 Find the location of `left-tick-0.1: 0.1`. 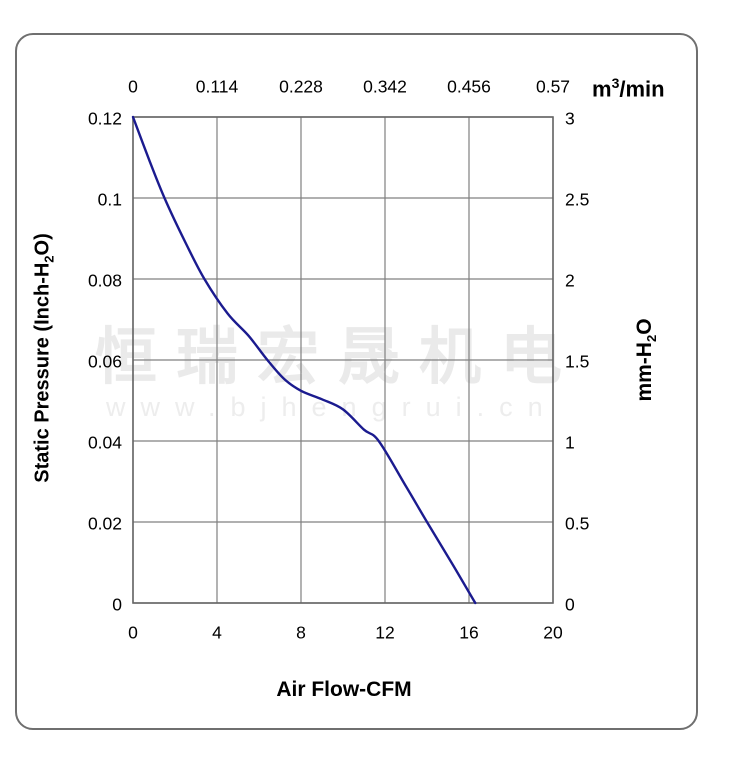

left-tick-0.1: 0.1 is located at coordinates (109, 199).